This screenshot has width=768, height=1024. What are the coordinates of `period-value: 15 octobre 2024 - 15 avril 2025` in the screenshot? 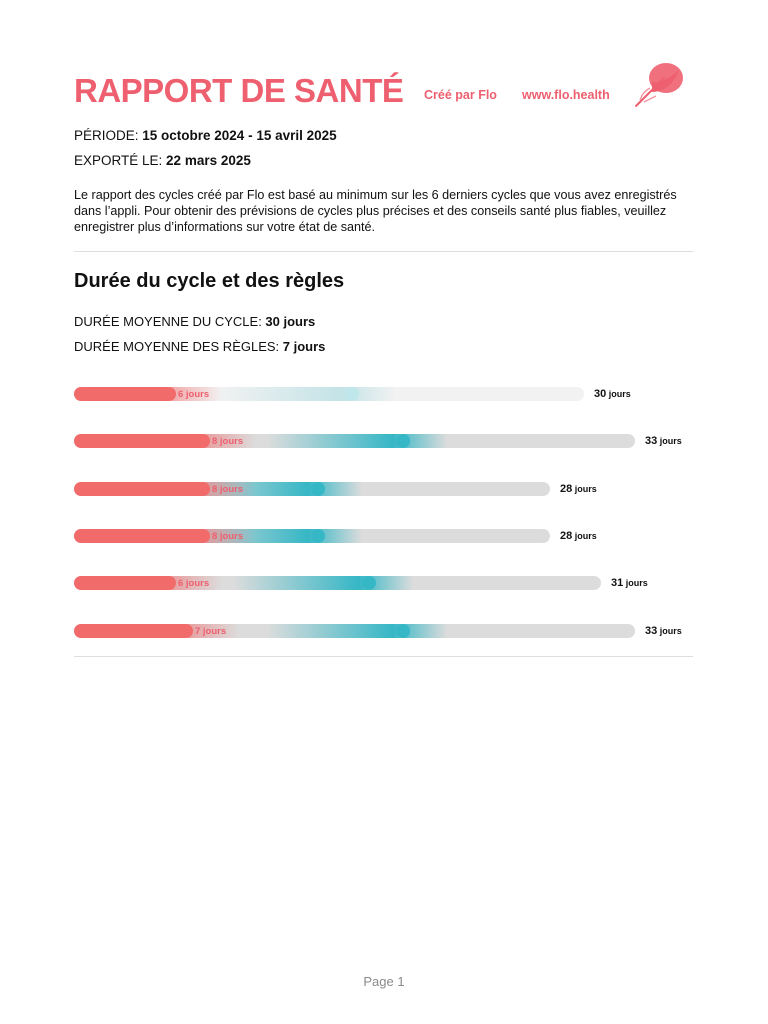 It's located at (239, 135).